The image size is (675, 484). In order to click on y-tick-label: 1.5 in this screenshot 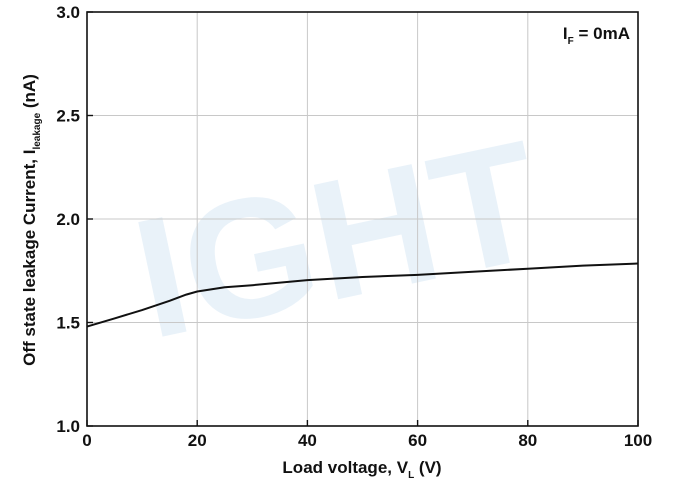, I will do `click(68, 323)`.